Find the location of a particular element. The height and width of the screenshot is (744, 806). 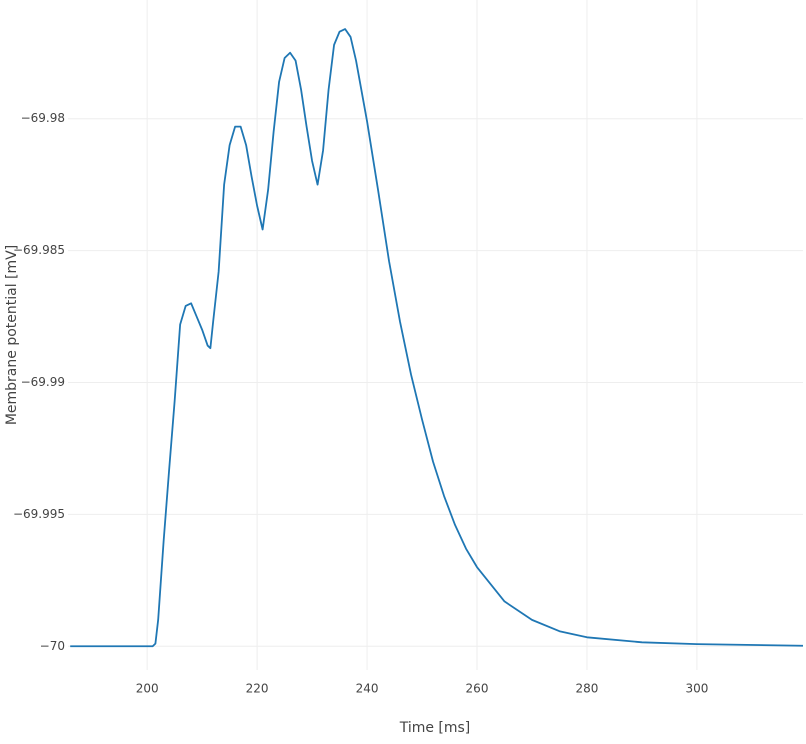

x-tick-label: 200 is located at coordinates (147, 689).